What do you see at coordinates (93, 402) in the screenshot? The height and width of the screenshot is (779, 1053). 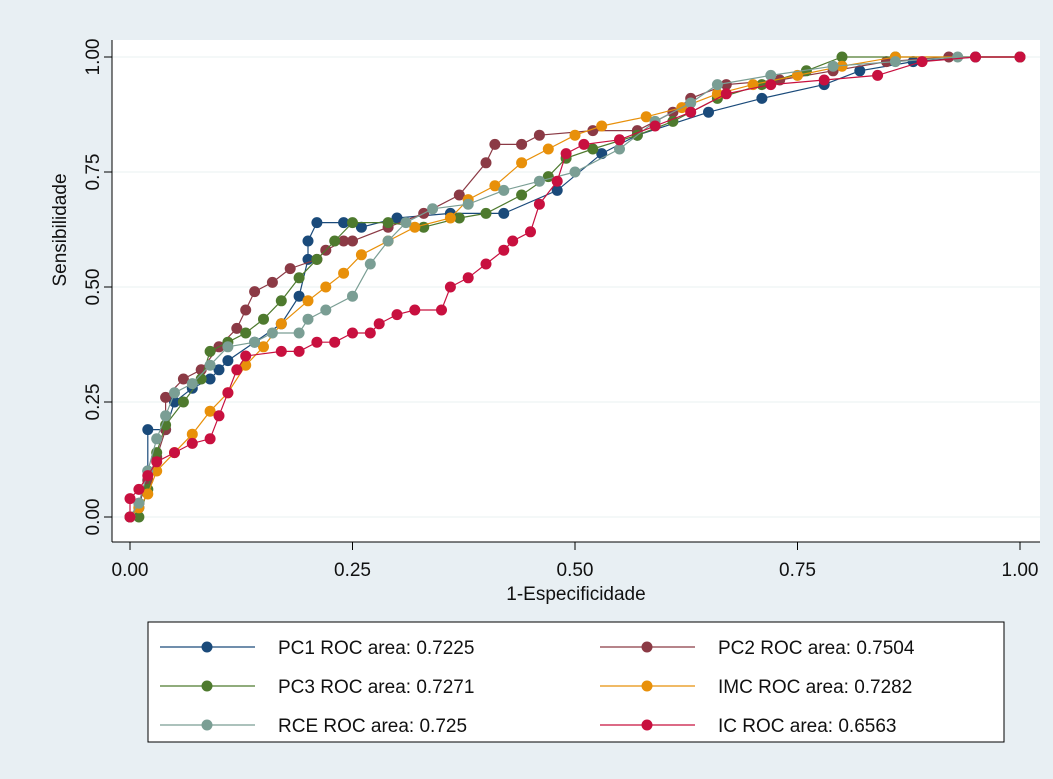 I see `y-tick-label: 0.25` at bounding box center [93, 402].